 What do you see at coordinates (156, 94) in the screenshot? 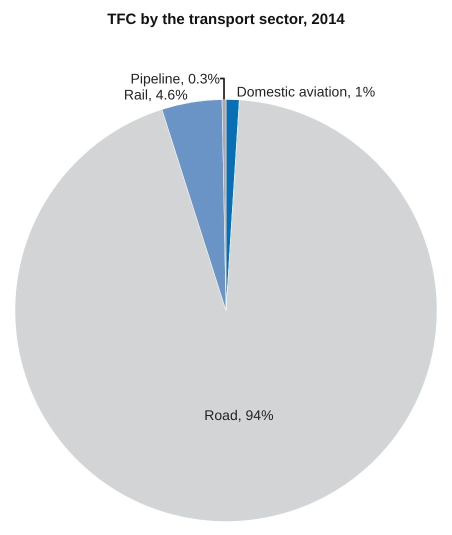
I see `slice-label: Rail, 4.6%` at bounding box center [156, 94].